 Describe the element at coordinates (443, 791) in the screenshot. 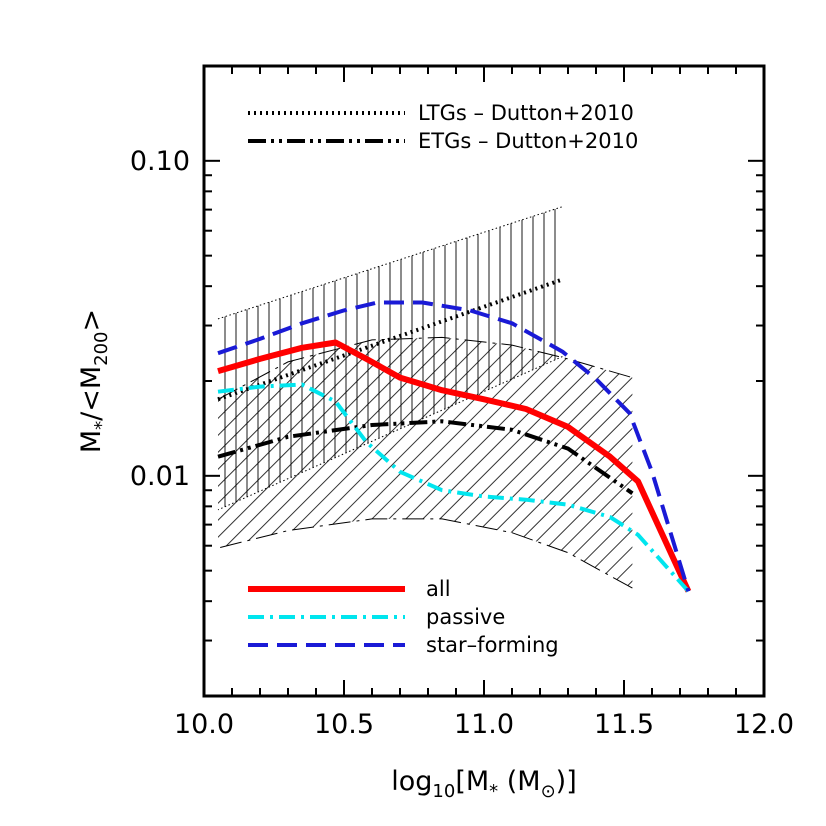

I see `x-axis-title-sub: 10` at that location.